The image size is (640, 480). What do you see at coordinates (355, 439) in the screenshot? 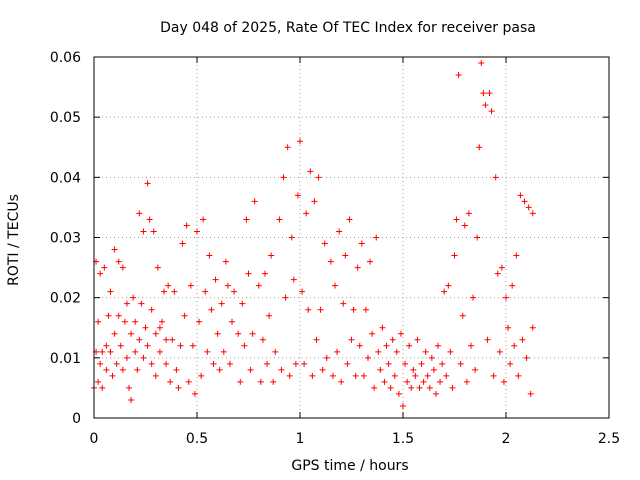
I see `x-tick-labels: 0 0.5 1 1.5 2 2.5` at bounding box center [355, 439].